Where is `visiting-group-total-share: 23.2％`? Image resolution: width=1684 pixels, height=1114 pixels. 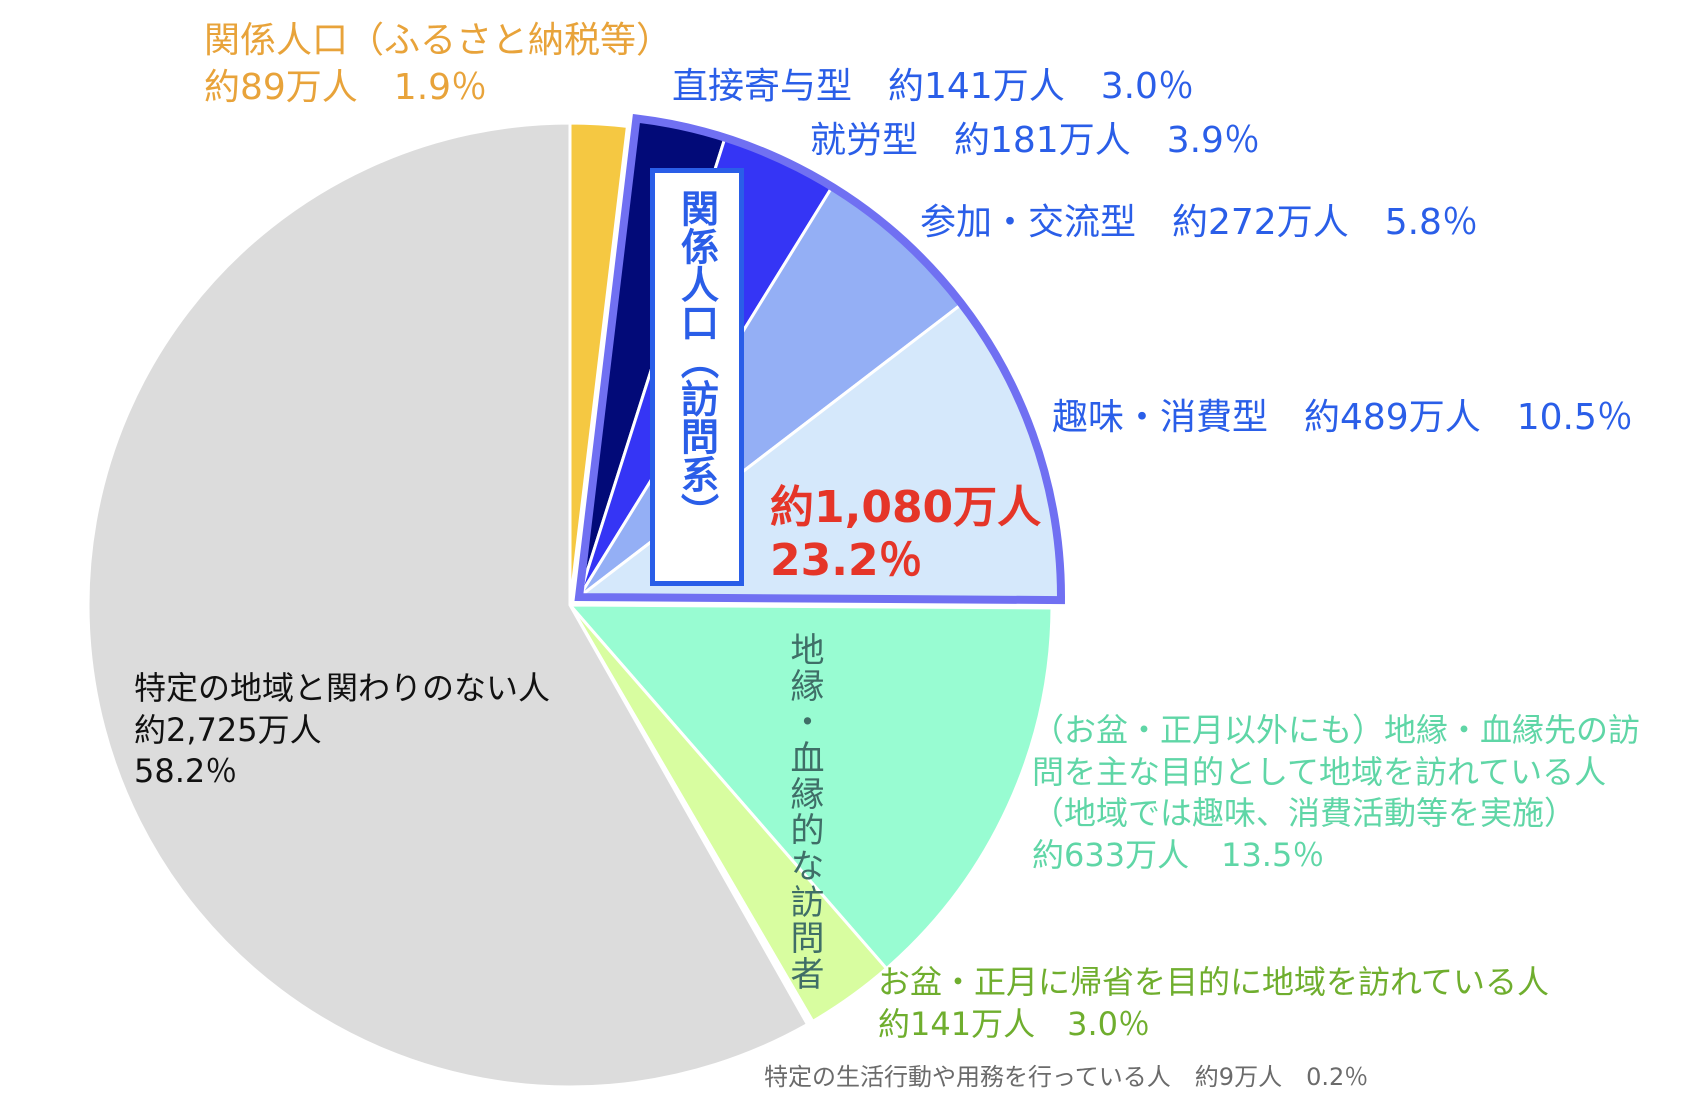
visiting-group-total-share: 23.2％ is located at coordinates (846, 560).